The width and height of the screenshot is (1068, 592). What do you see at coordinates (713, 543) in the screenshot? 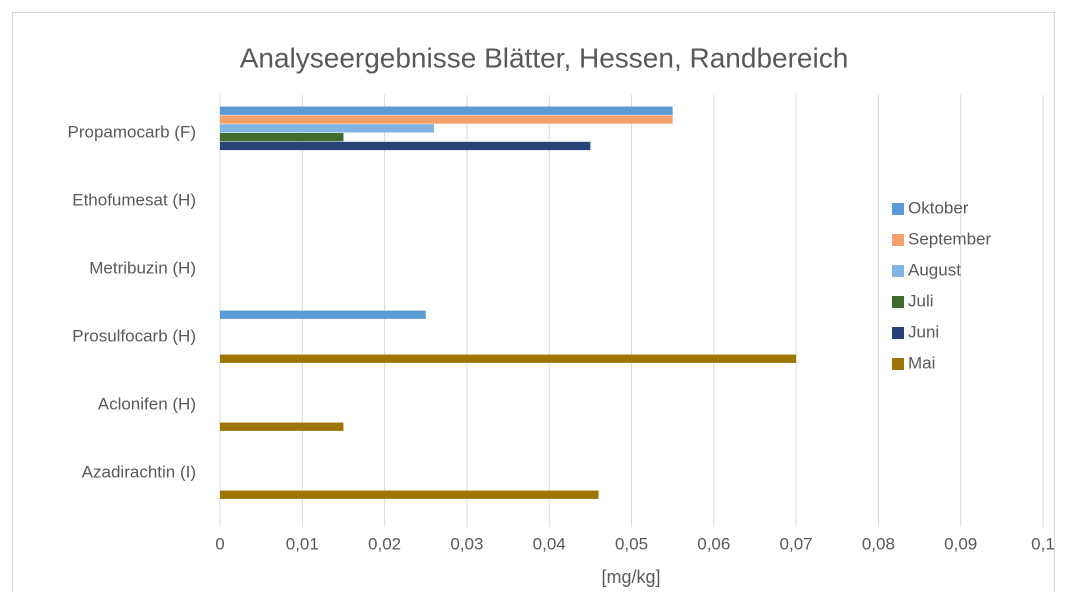
I see `x-tick-label: 0,06` at bounding box center [713, 543].